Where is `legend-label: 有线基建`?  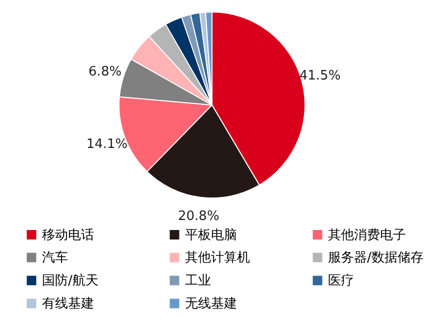
legend-label: 有线基建 is located at coordinates (68, 304).